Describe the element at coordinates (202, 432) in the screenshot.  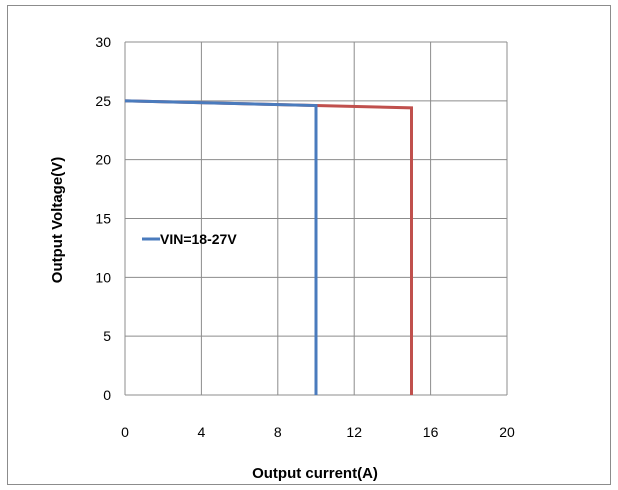
I see `x-tick-label: 4` at that location.